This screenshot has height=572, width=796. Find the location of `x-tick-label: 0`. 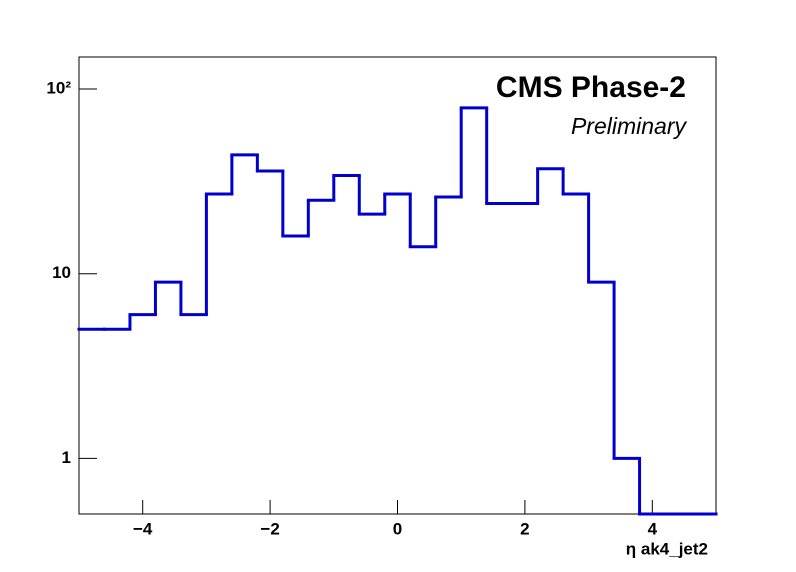

x-tick-label: 0 is located at coordinates (397, 528).